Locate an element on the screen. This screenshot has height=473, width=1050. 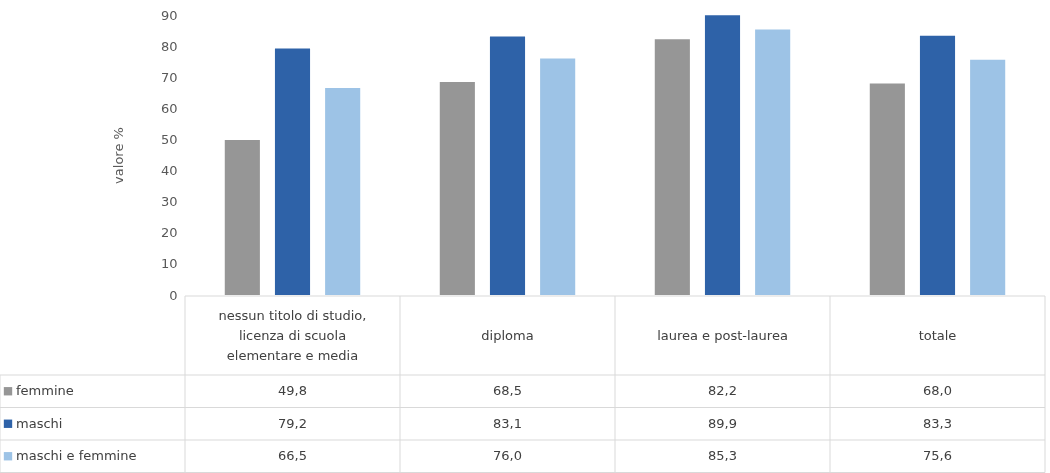
y-tick-label: 60 is located at coordinates (169, 108).